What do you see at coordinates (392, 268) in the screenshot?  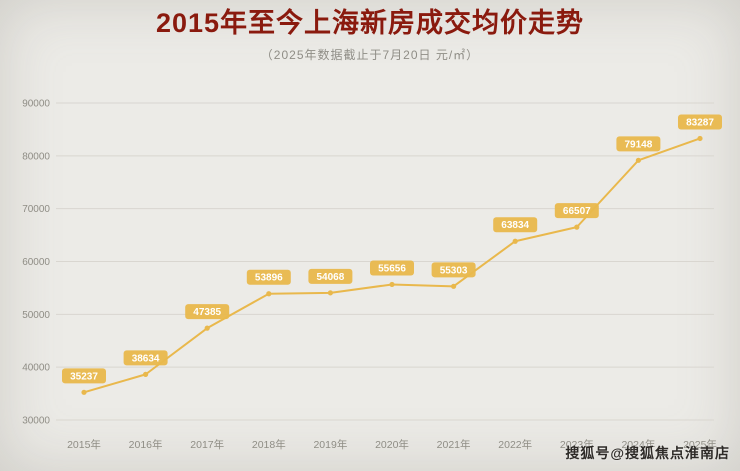 I see `svg-text: 55656` at bounding box center [392, 268].